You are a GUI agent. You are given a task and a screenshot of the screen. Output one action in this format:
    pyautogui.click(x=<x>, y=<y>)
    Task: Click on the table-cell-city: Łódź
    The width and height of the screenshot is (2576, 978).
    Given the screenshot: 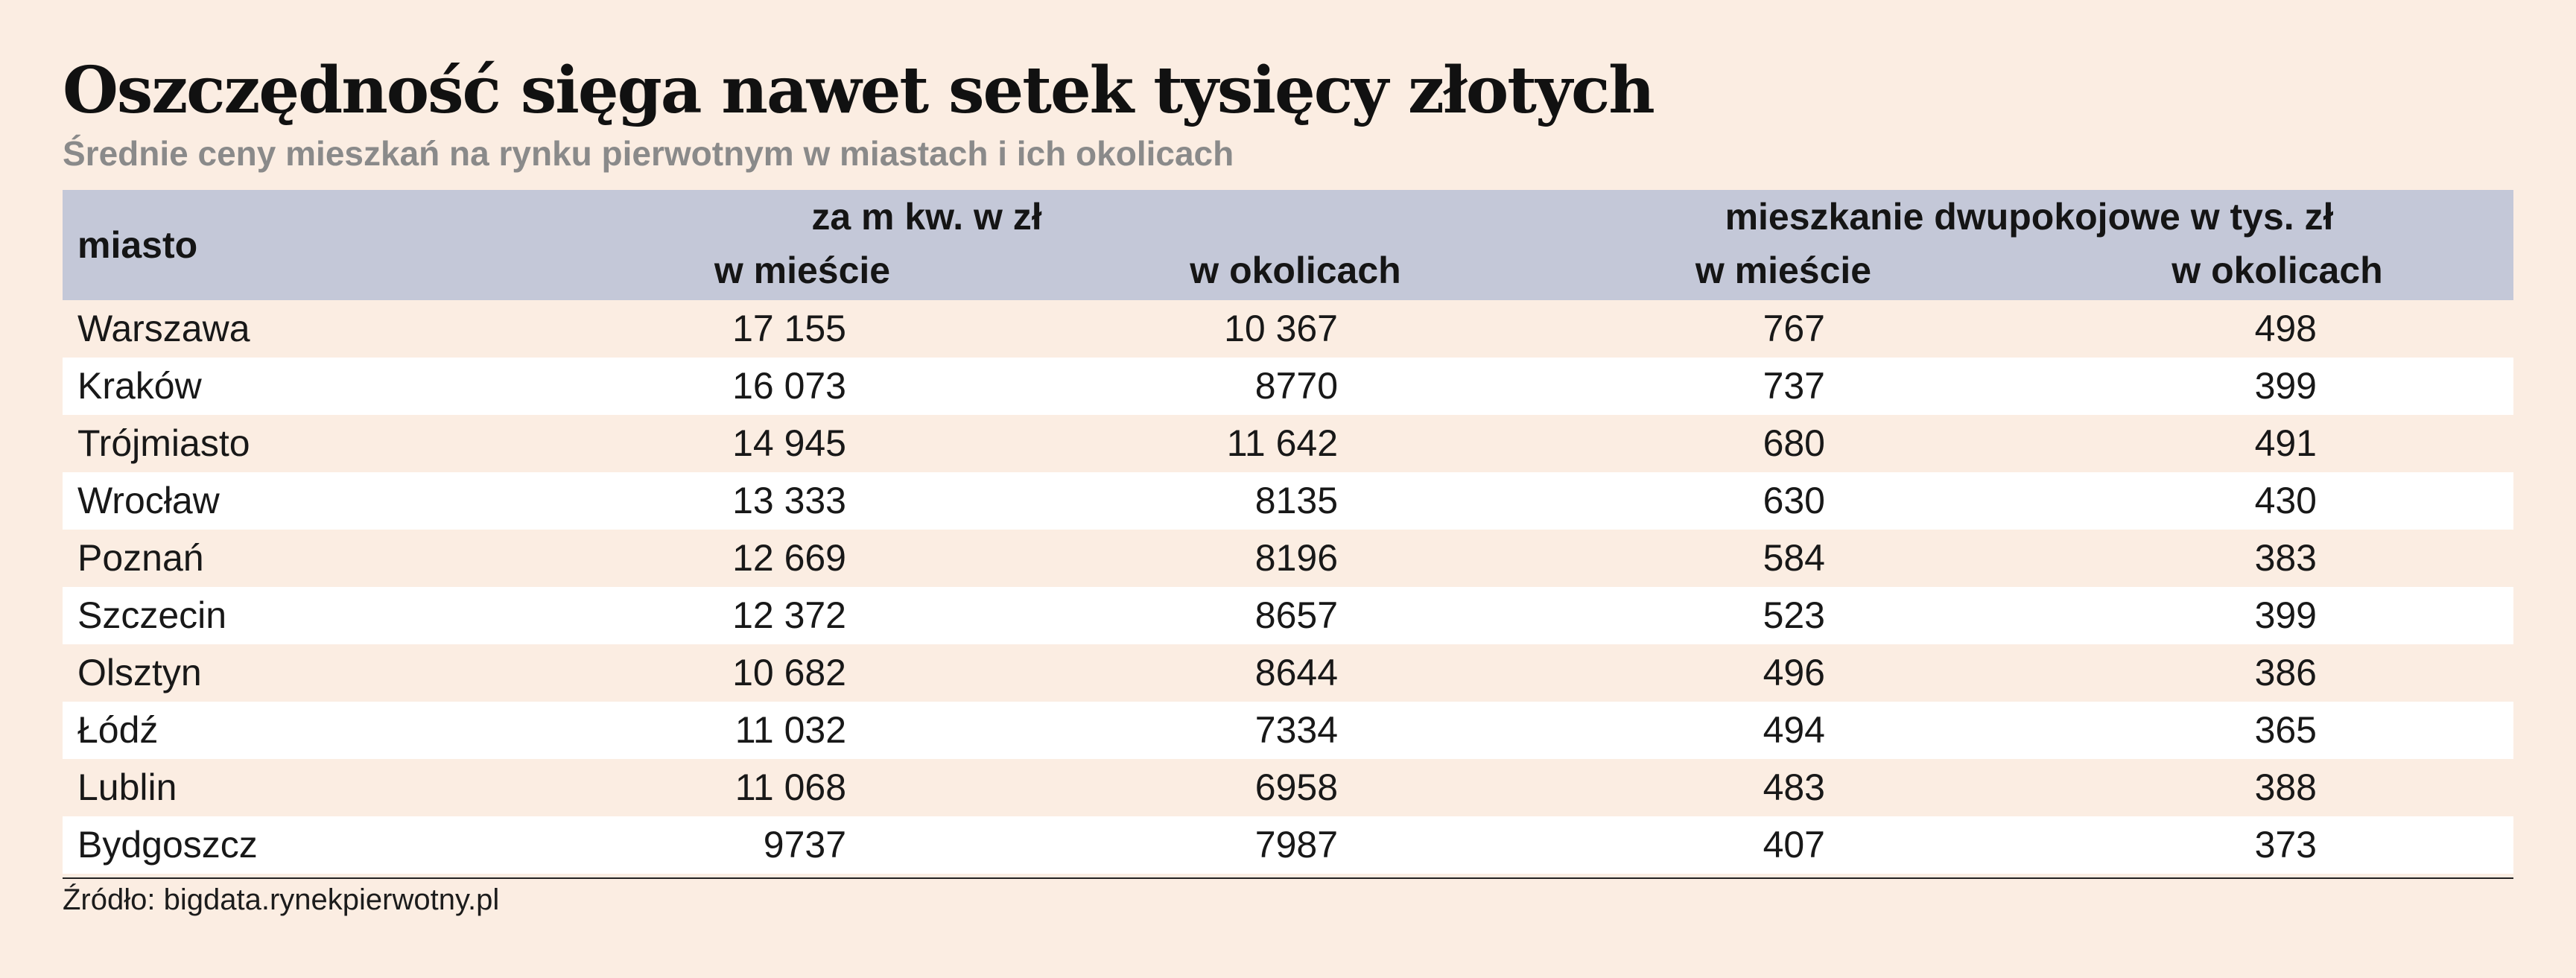 What is the action you would take?
    pyautogui.click(x=118, y=730)
    